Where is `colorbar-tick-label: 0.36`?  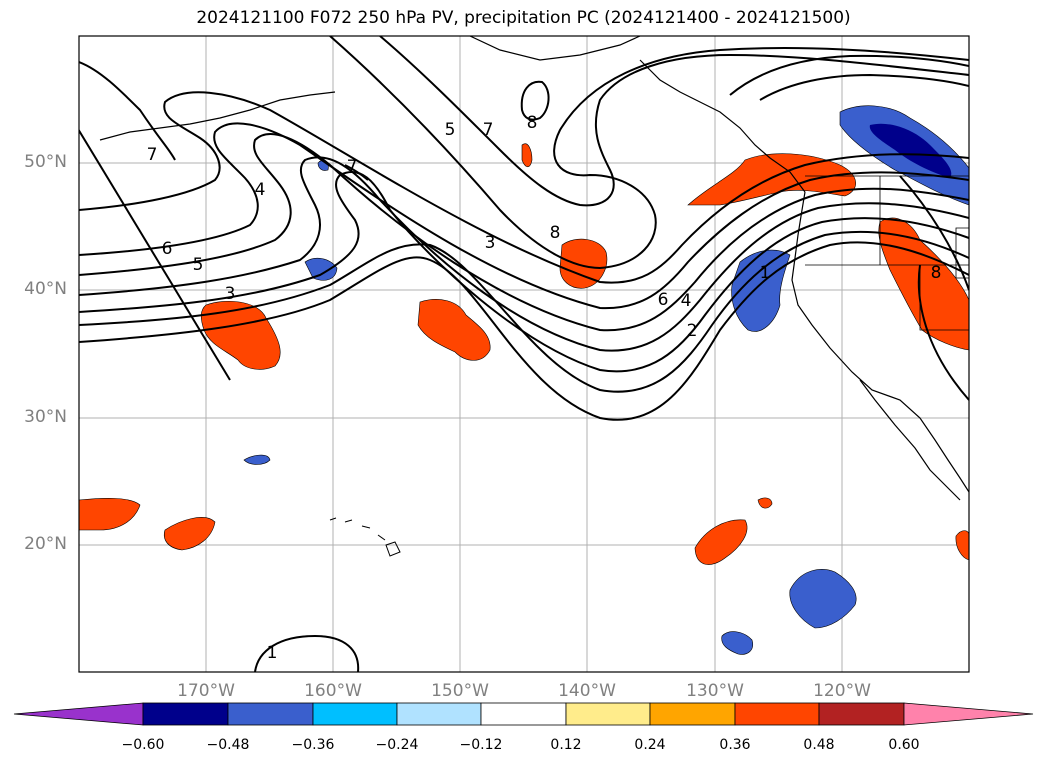 colorbar-tick-label: 0.36 is located at coordinates (735, 745).